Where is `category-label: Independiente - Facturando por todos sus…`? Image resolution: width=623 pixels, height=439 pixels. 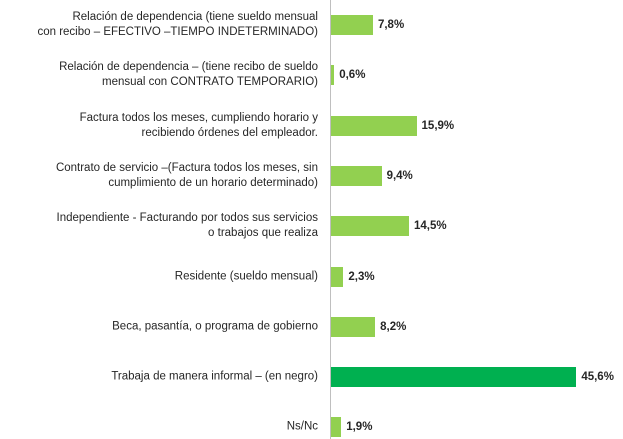 category-label: Independiente - Facturando por todos sus… is located at coordinates (187, 226).